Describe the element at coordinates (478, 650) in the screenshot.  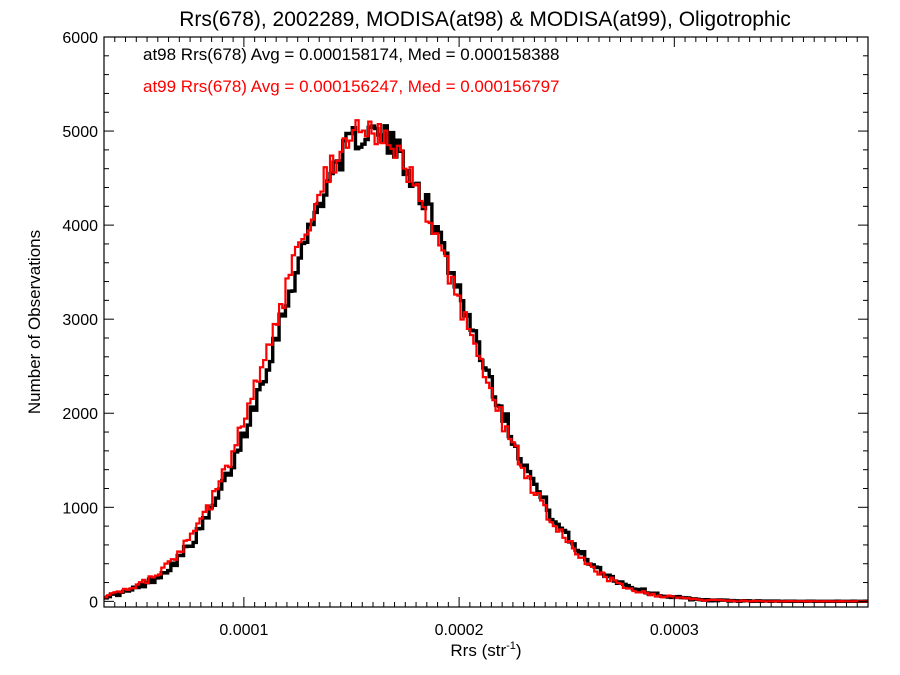
I see `x-axis-label-base: Rrs (str` at that location.